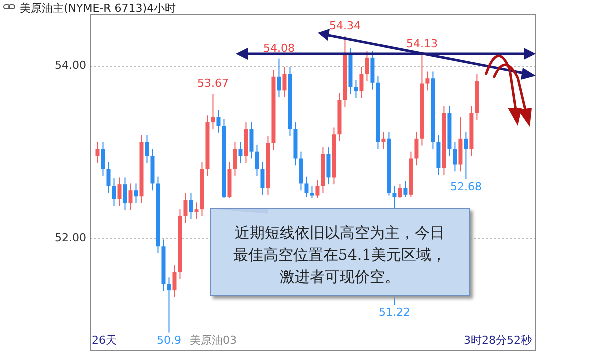  I want to click on annotation: 50.9, so click(169, 340).